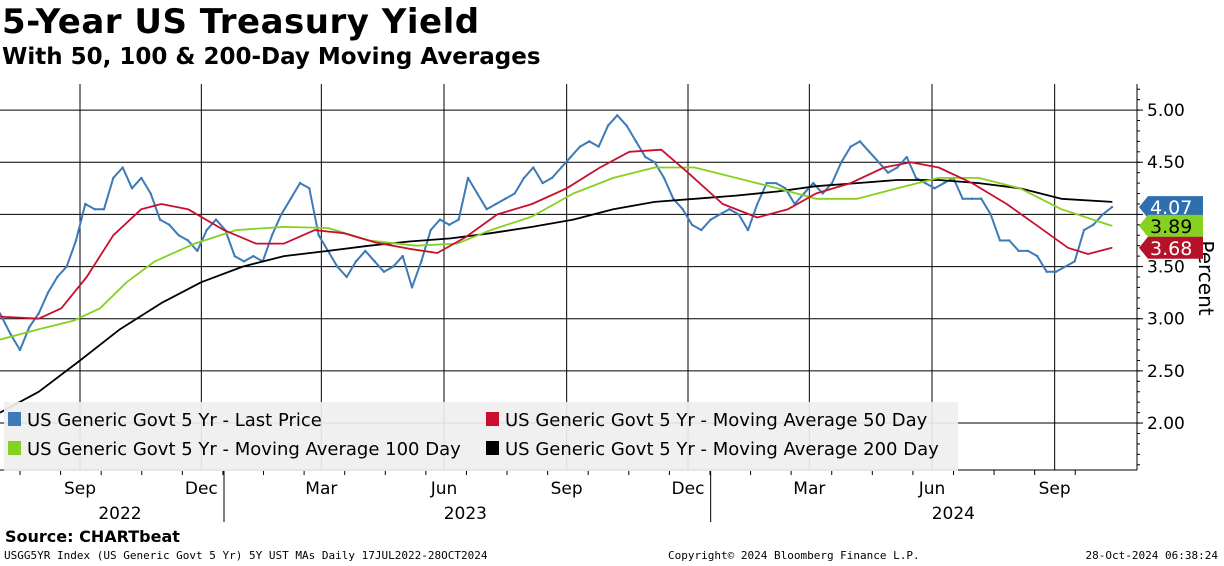  Describe the element at coordinates (1166, 163) in the screenshot. I see `y-tick-label: 4.50` at that location.